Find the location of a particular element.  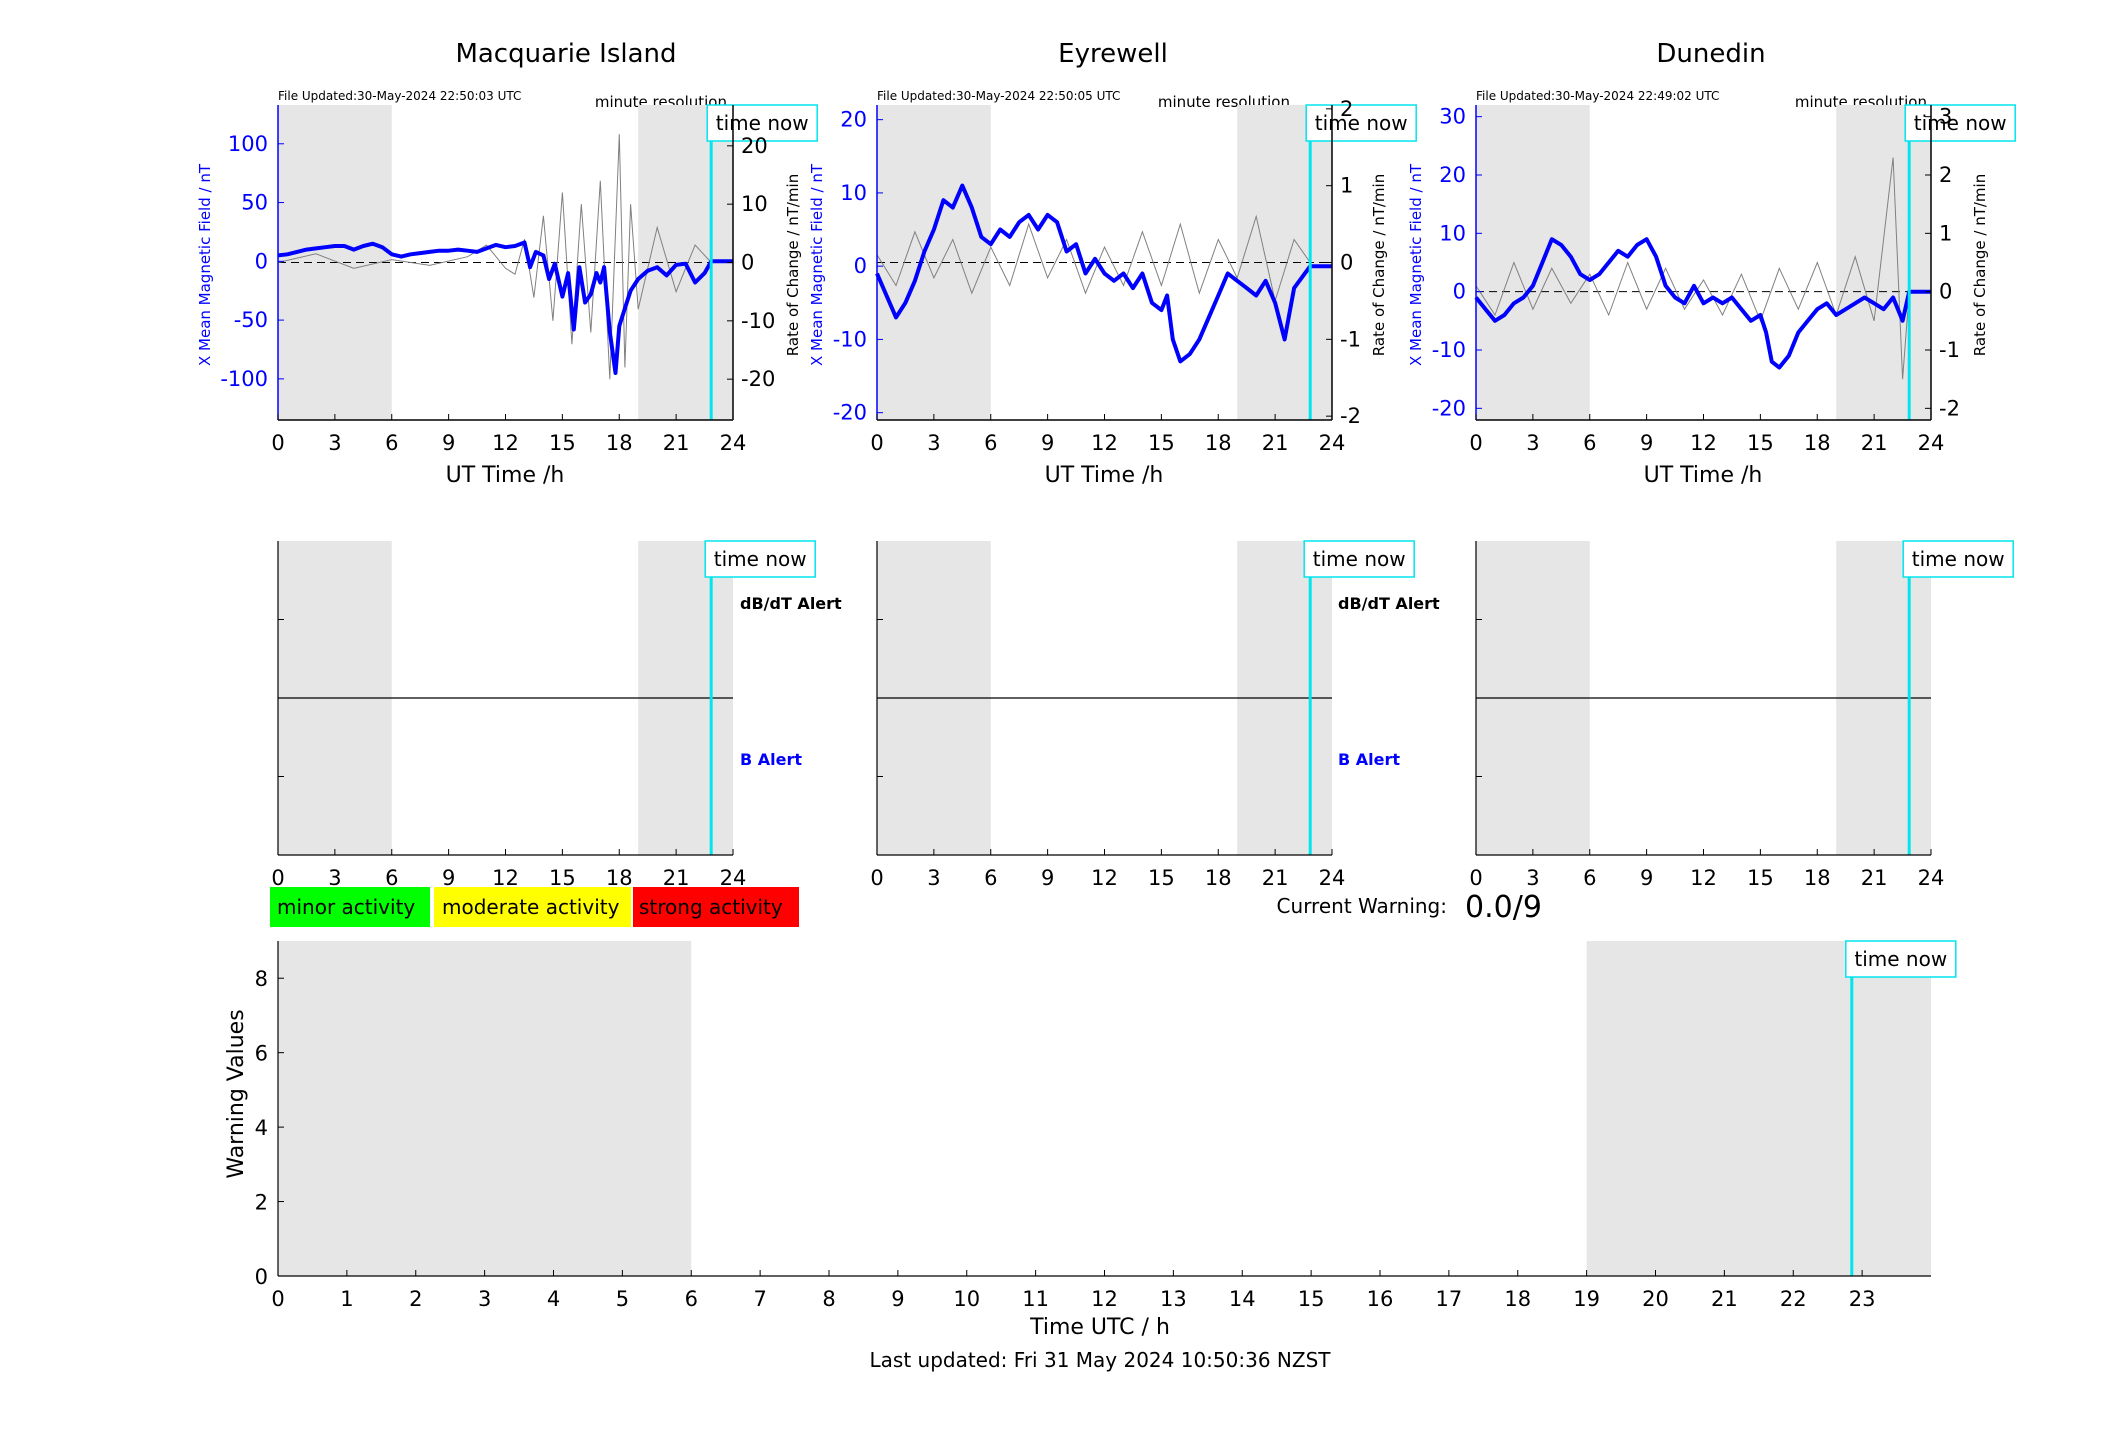

x-tick-label: 19 is located at coordinates (1586, 1299).